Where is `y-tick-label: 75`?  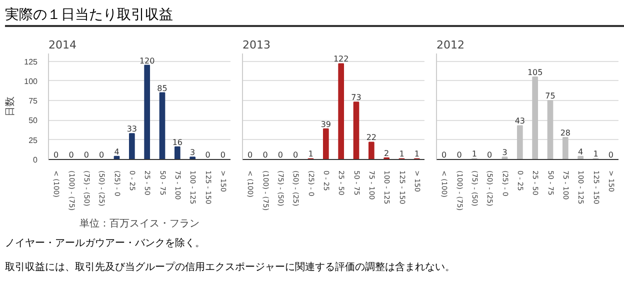 y-tick-label: 75 is located at coordinates (33, 101).